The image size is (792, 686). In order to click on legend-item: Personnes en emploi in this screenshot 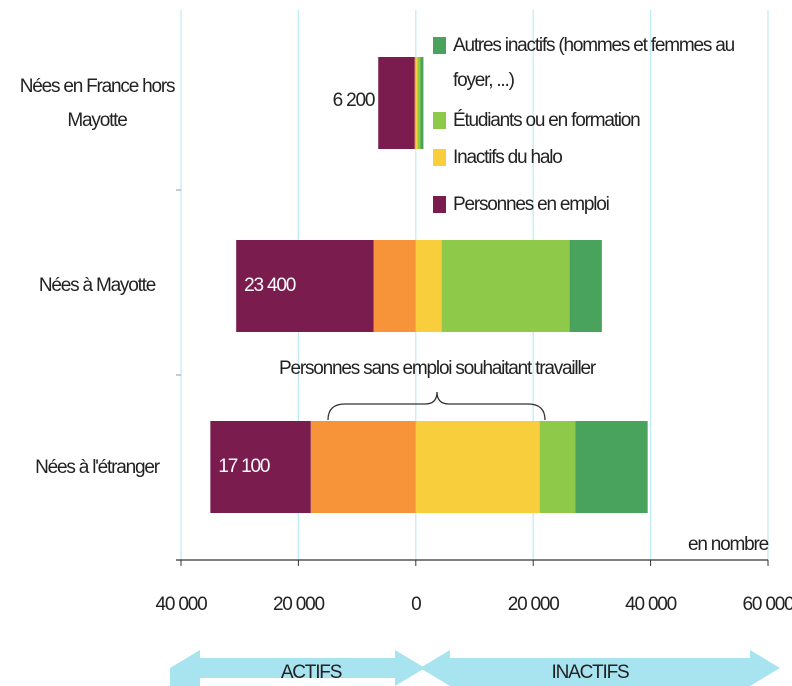, I will do `click(603, 204)`.